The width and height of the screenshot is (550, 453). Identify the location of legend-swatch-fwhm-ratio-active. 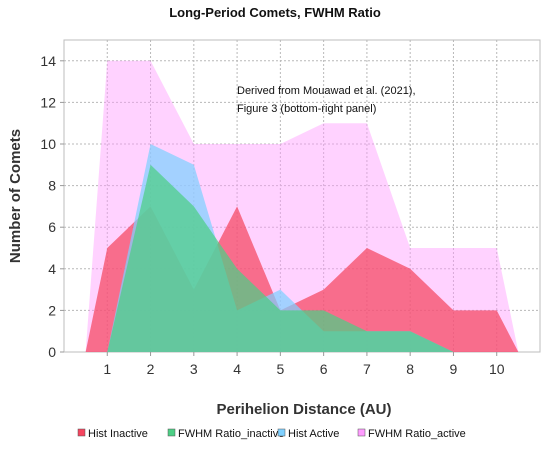
(361, 432).